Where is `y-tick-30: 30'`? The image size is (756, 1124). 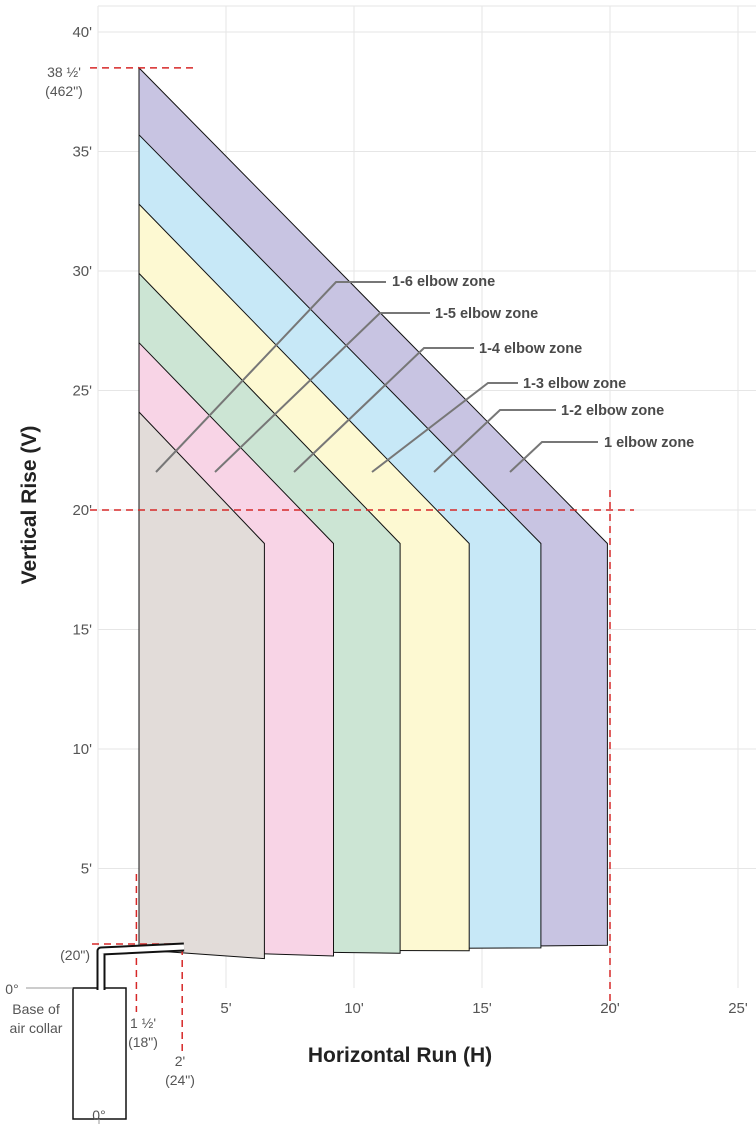 y-tick-30: 30' is located at coordinates (82, 271).